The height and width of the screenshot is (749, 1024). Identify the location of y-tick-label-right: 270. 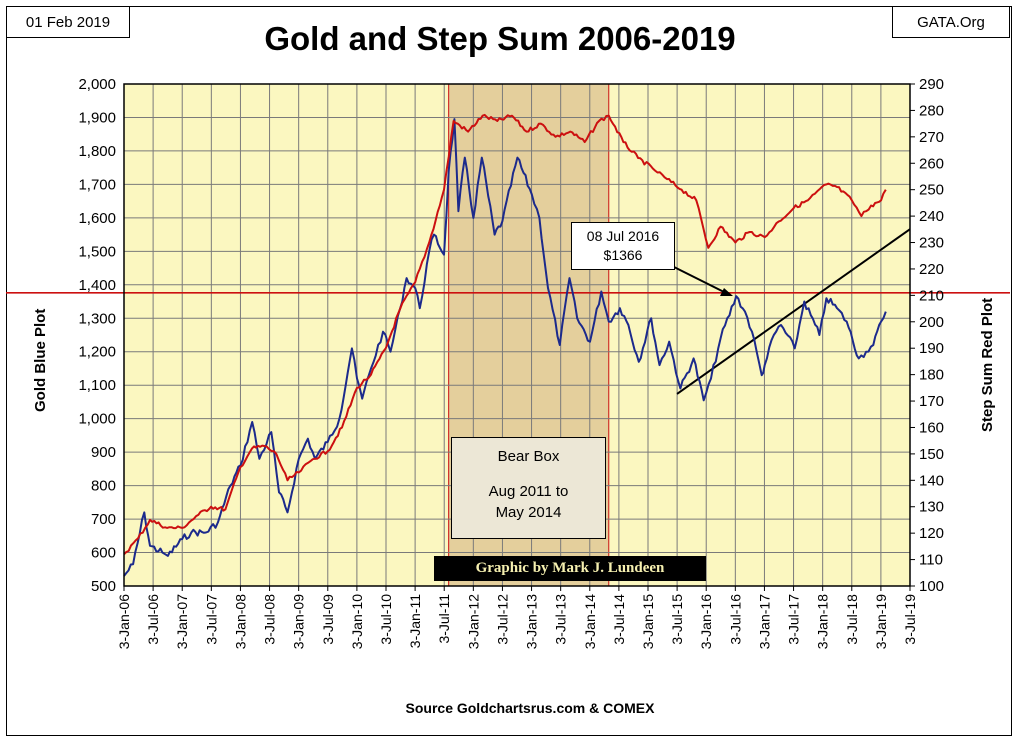
(931, 137).